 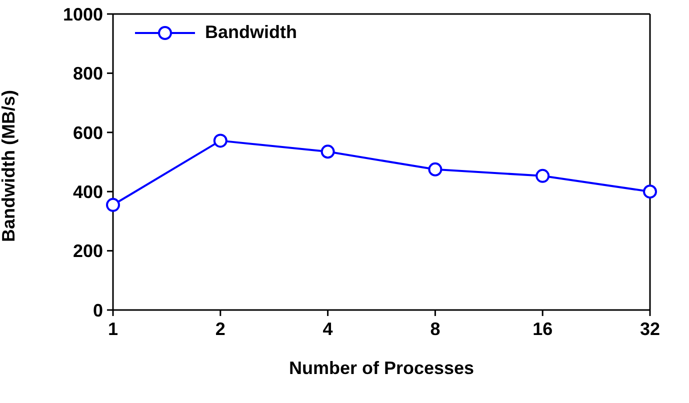 I want to click on y-tick-label: 1000, so click(x=82, y=14).